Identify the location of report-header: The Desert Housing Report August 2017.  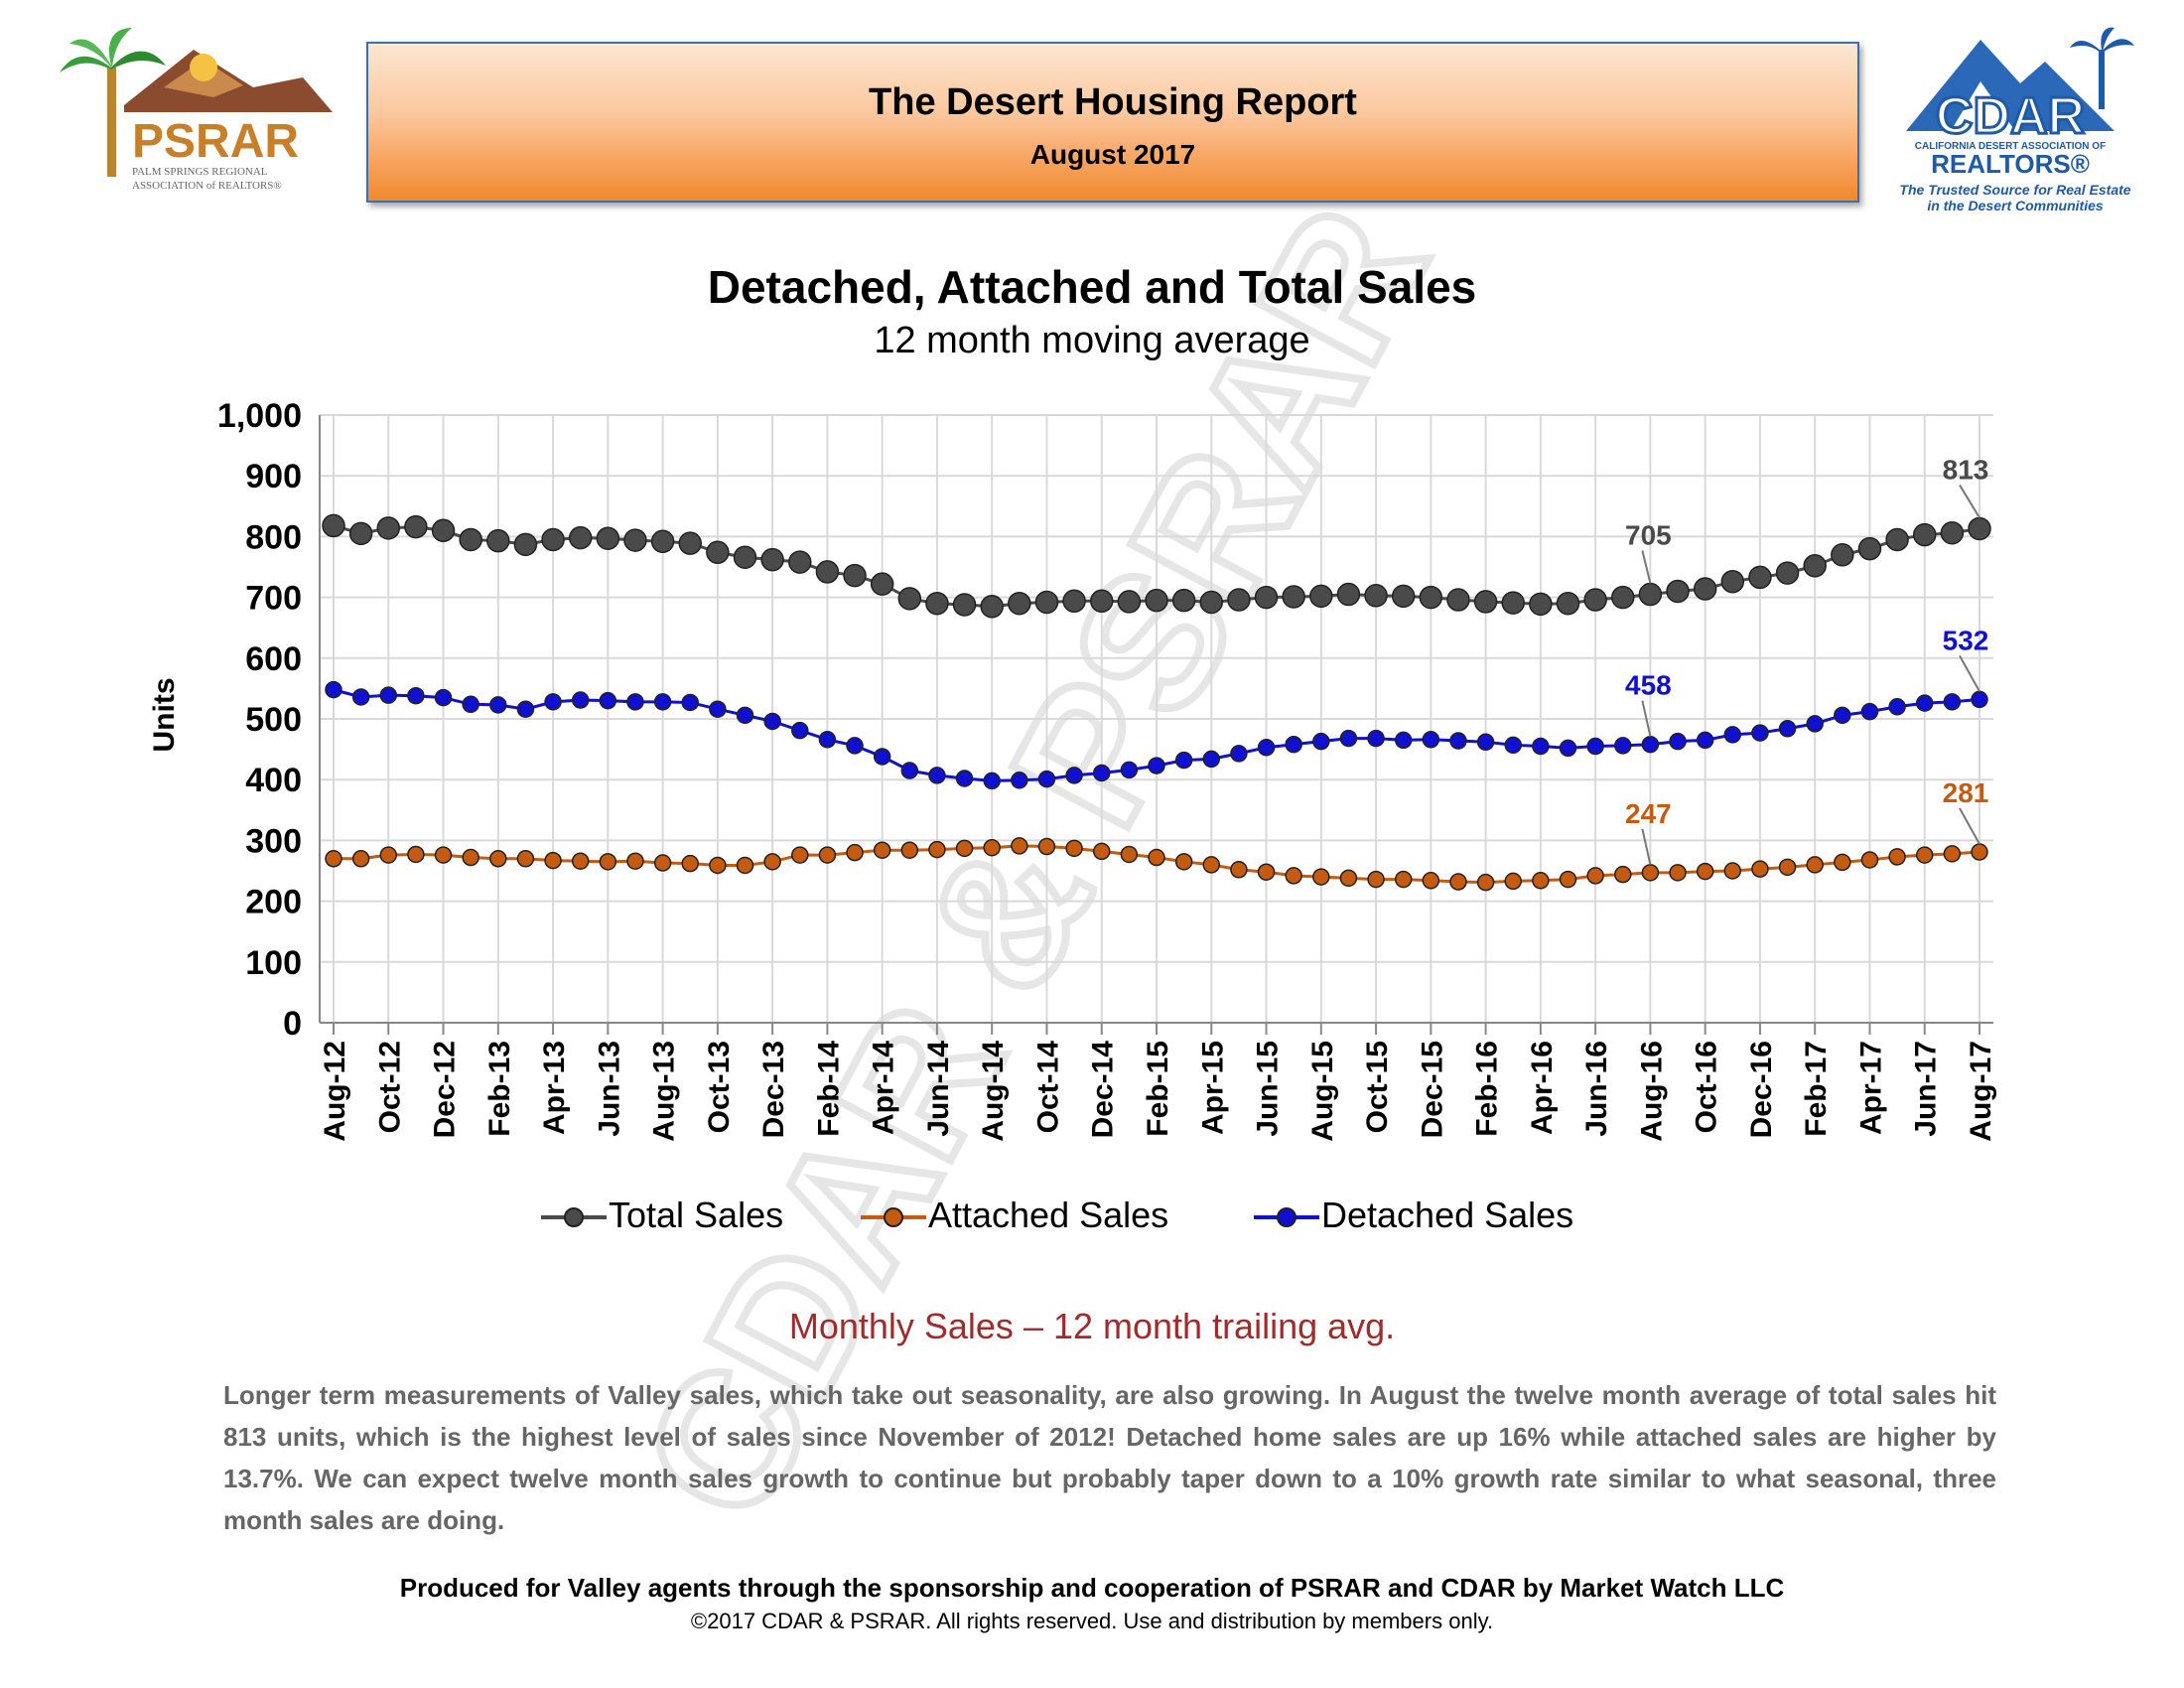
(1112, 122).